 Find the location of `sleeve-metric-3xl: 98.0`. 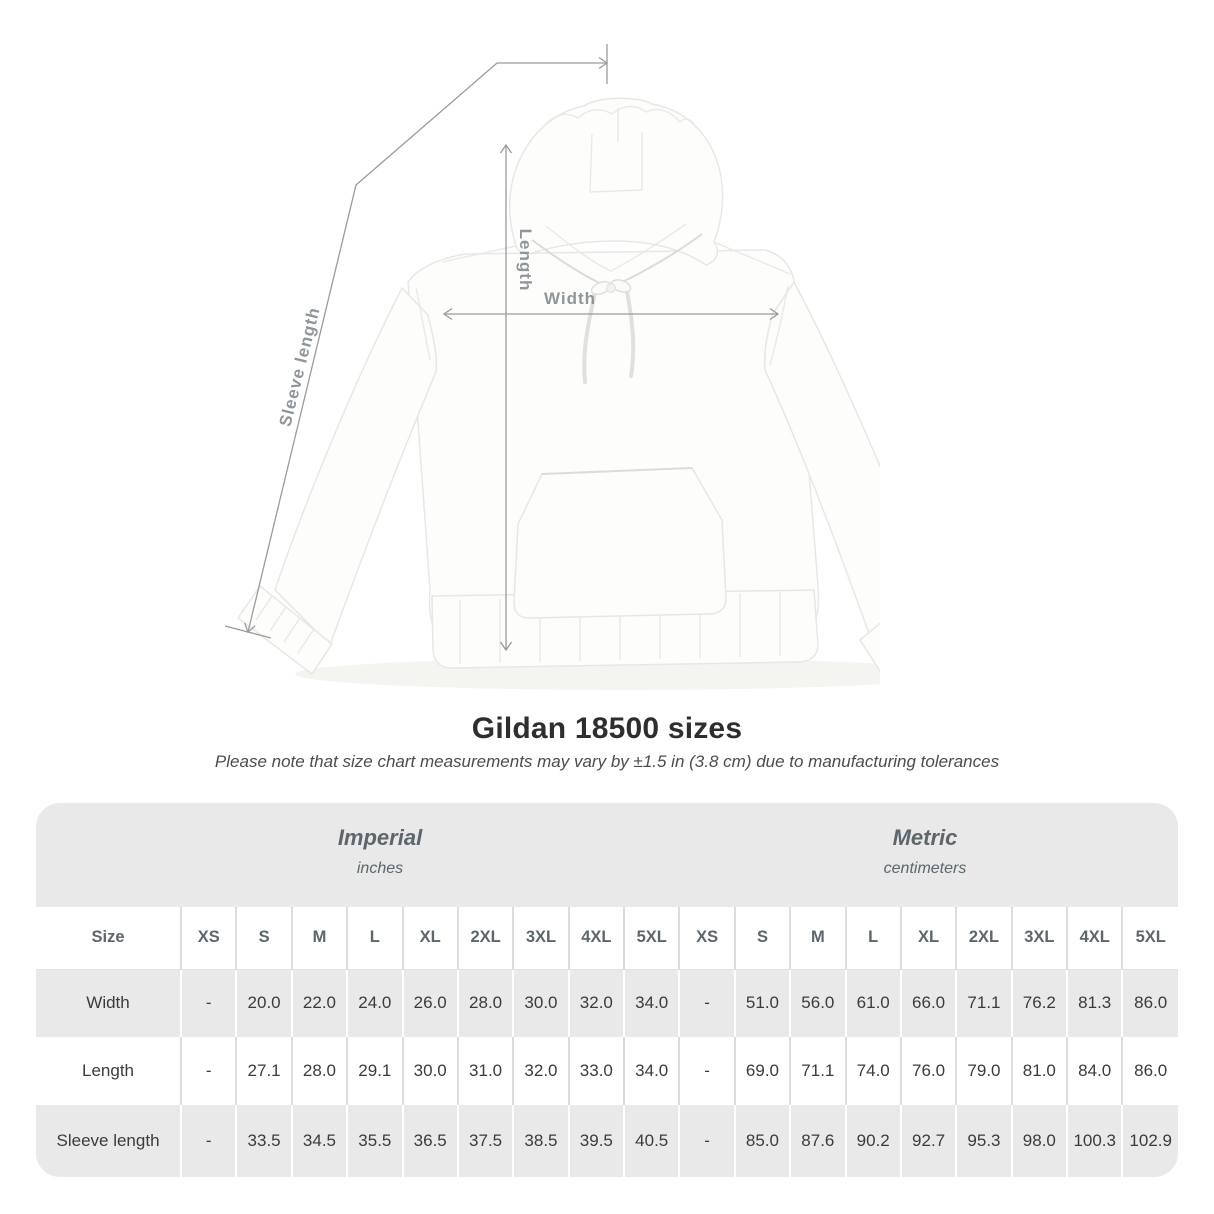

sleeve-metric-3xl: 98.0 is located at coordinates (1039, 1141).